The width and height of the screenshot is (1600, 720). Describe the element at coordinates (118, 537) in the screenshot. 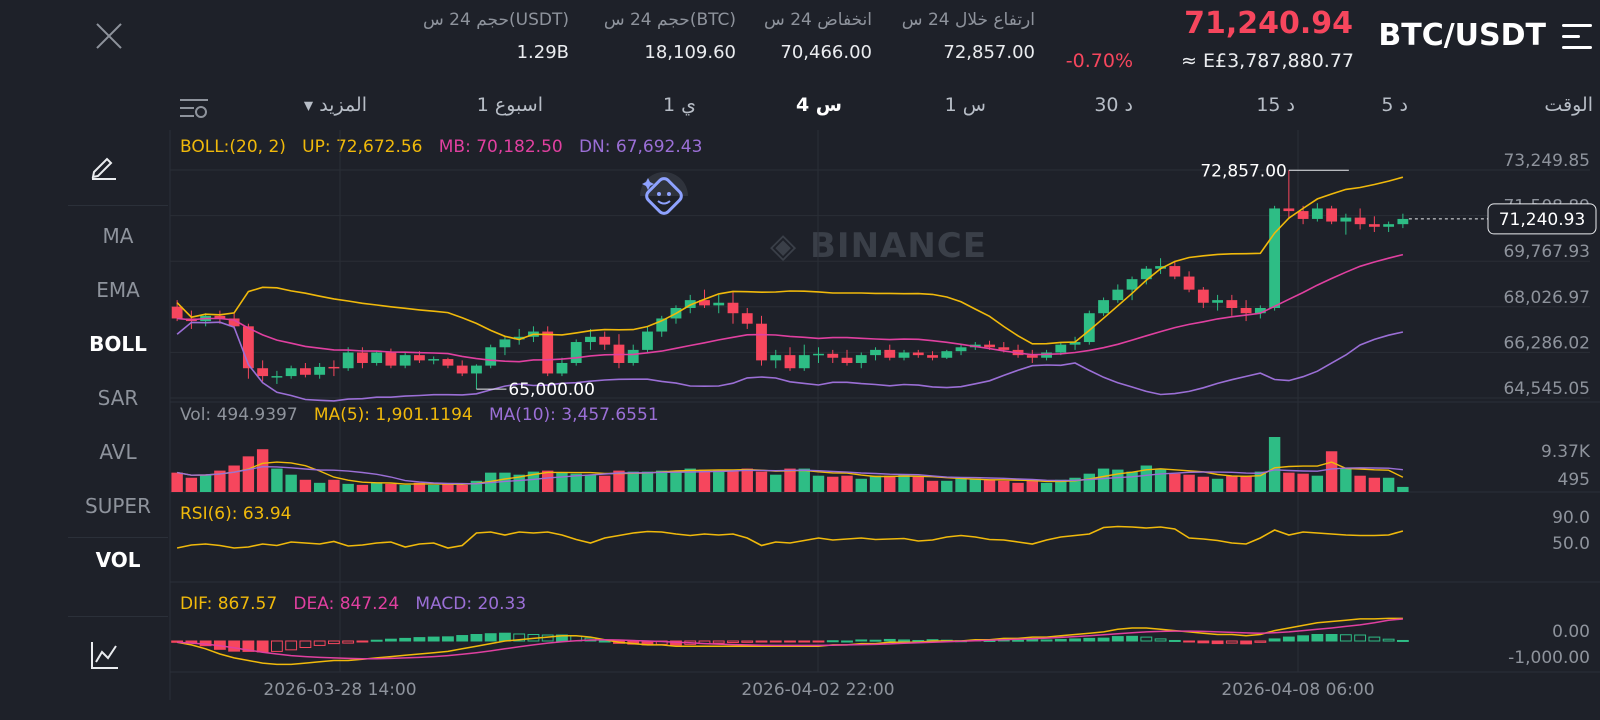

I see `sidebar-divider` at that location.